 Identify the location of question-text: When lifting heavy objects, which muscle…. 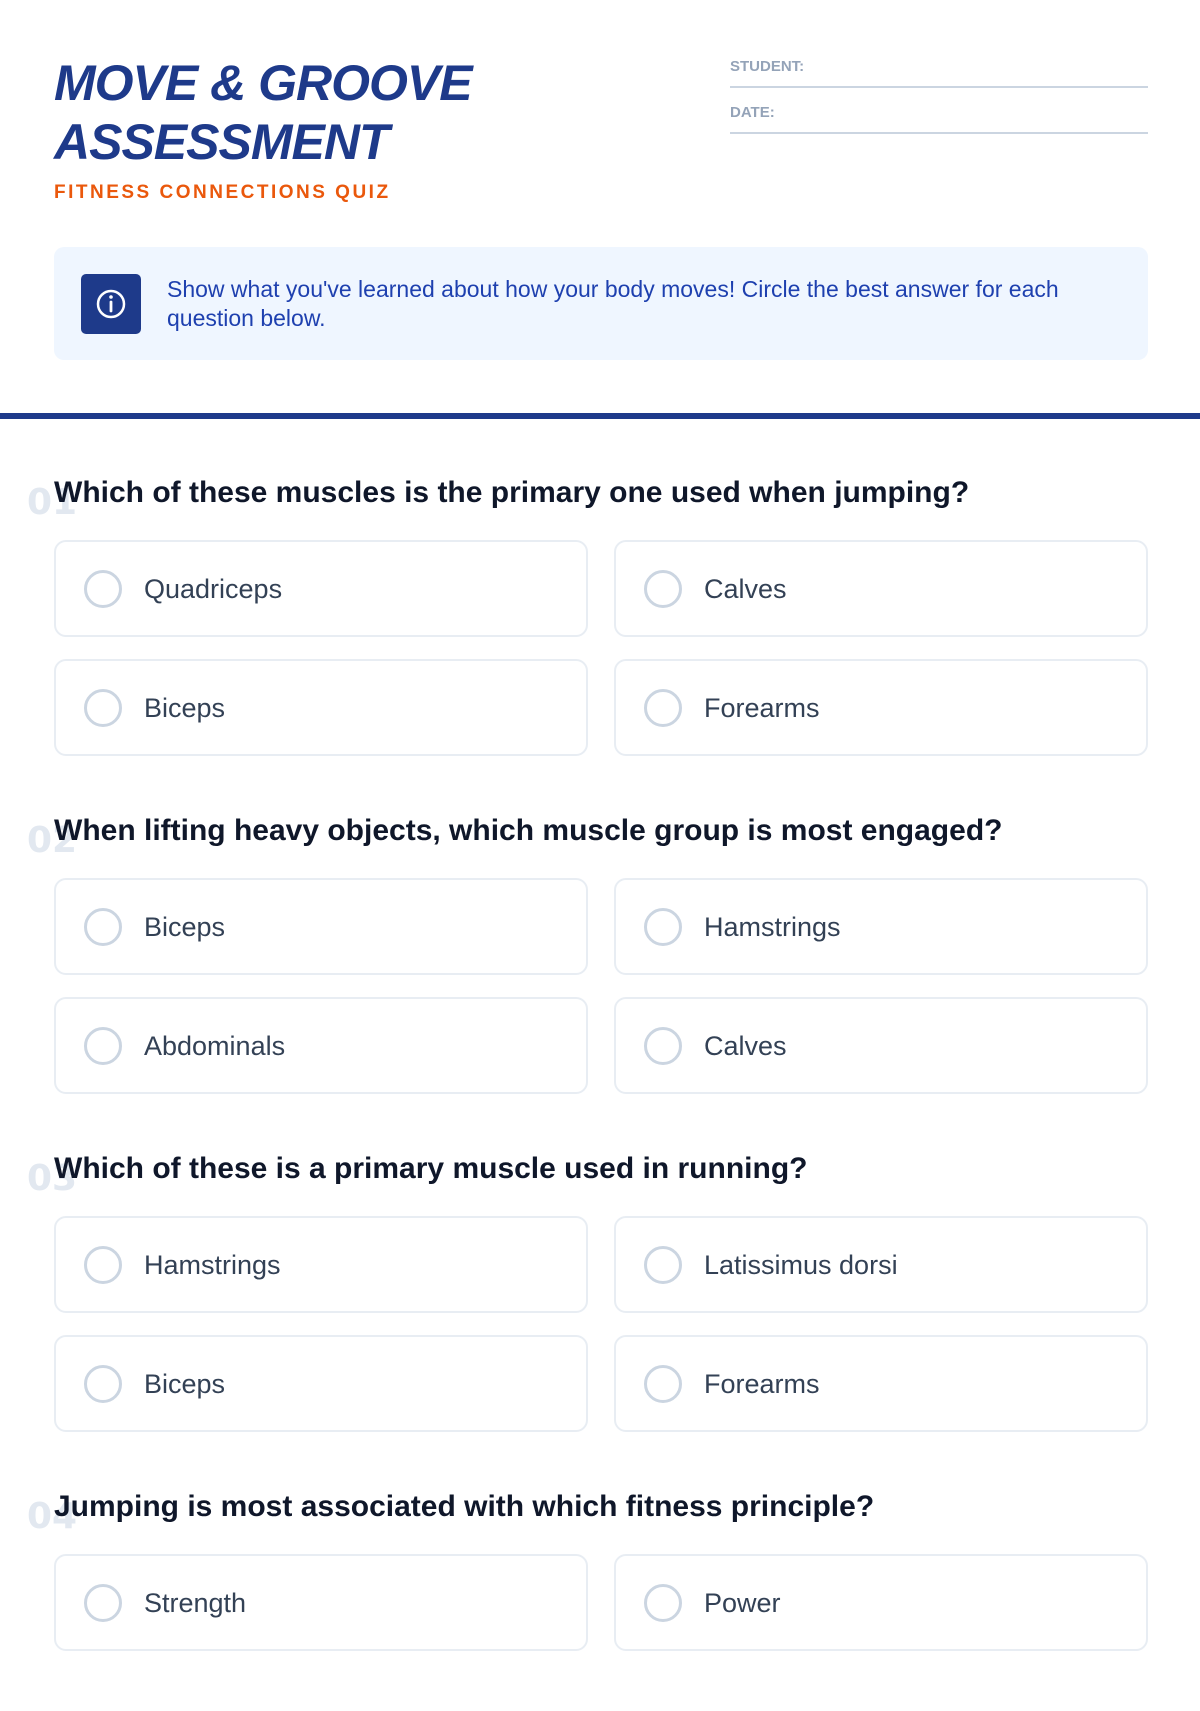
(528, 830).